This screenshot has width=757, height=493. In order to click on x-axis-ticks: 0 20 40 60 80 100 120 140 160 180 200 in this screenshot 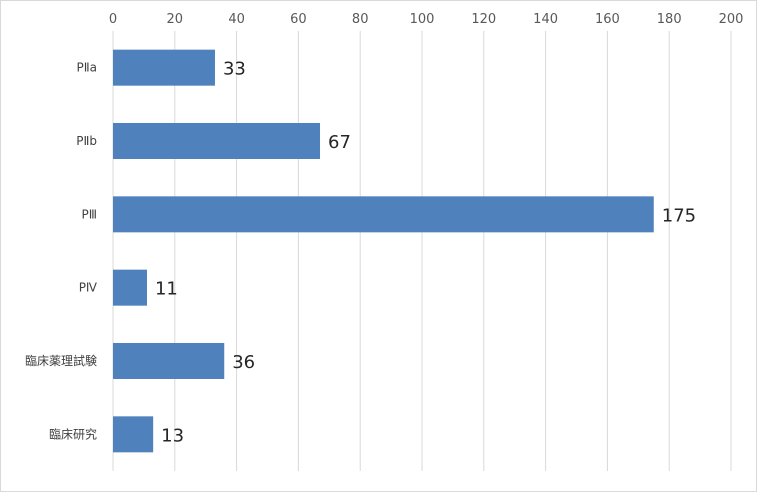, I will do `click(426, 19)`.